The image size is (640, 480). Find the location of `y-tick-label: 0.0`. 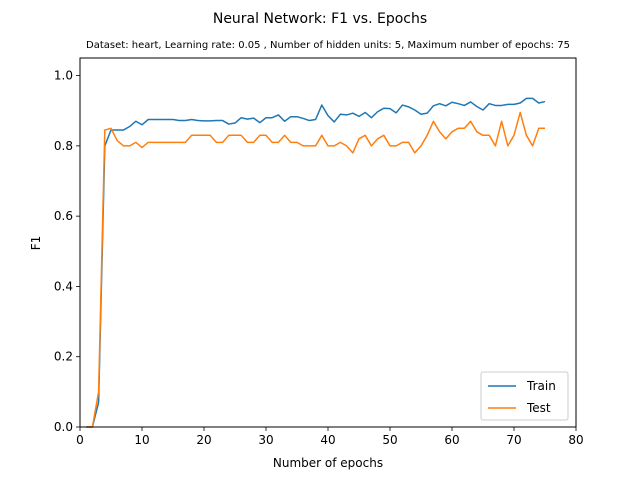

y-tick-label: 0.0 is located at coordinates (63, 427).